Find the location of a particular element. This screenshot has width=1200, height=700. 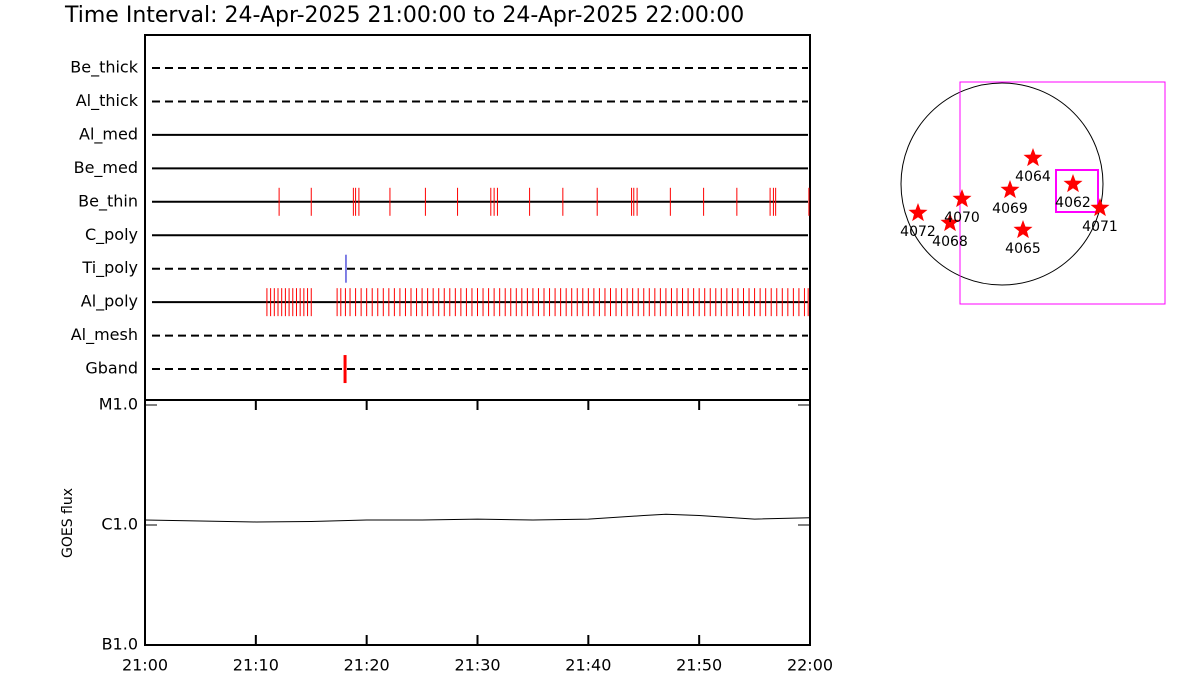

filter-label: Ti_poly is located at coordinates (109, 268).